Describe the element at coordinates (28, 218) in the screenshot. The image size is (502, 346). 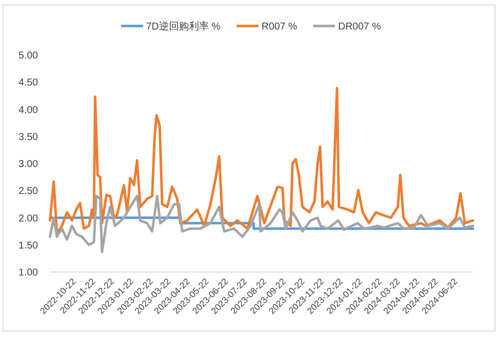
I see `y-tick-label: 2.00` at that location.